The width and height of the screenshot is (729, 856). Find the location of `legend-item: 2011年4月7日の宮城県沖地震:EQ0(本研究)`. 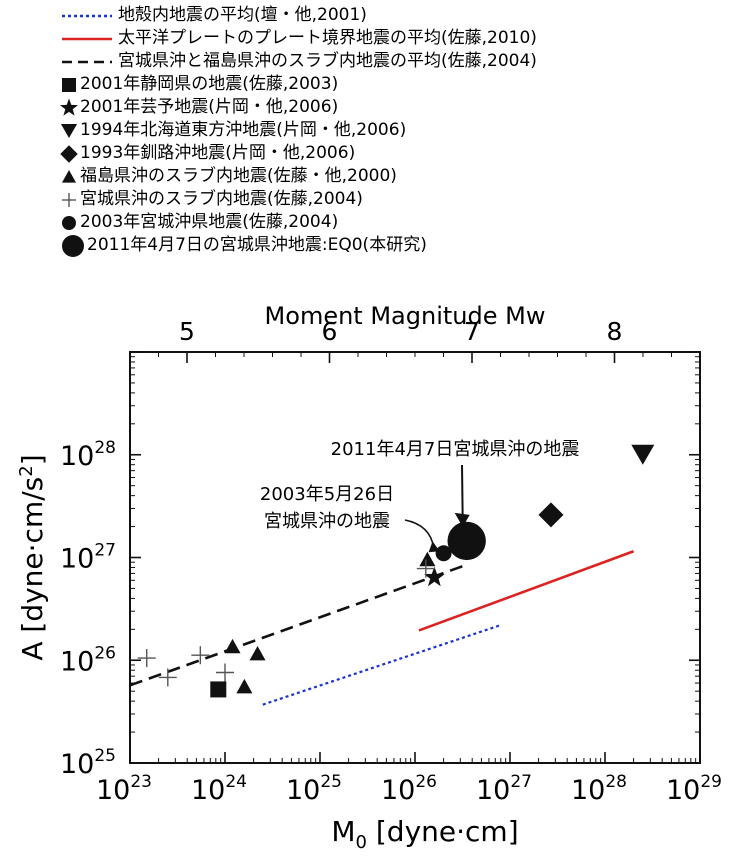

legend-item: 2011年4月7日の宮城県沖地震:EQ0(本研究) is located at coordinates (394, 245).